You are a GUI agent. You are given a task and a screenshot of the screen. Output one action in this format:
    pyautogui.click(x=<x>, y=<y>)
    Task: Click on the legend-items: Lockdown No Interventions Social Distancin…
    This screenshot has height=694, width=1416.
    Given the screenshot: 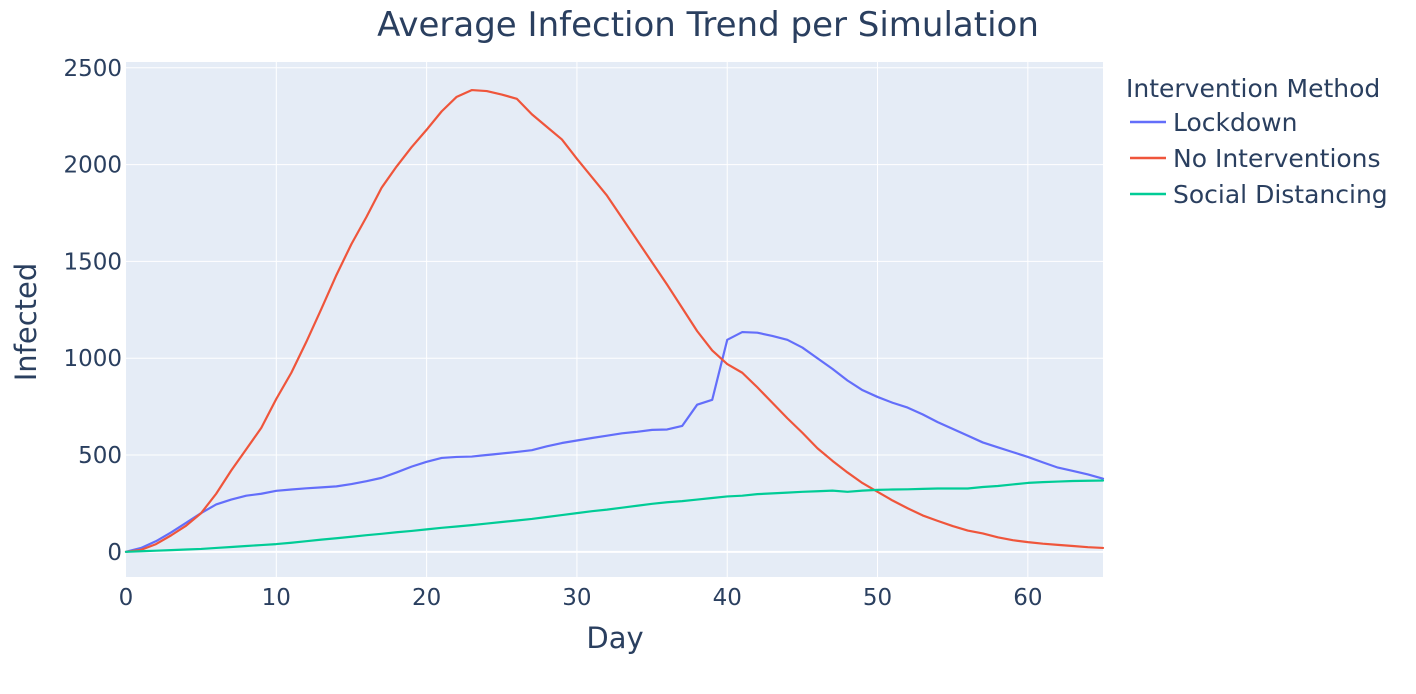 What is the action you would take?
    pyautogui.click(x=1259, y=158)
    